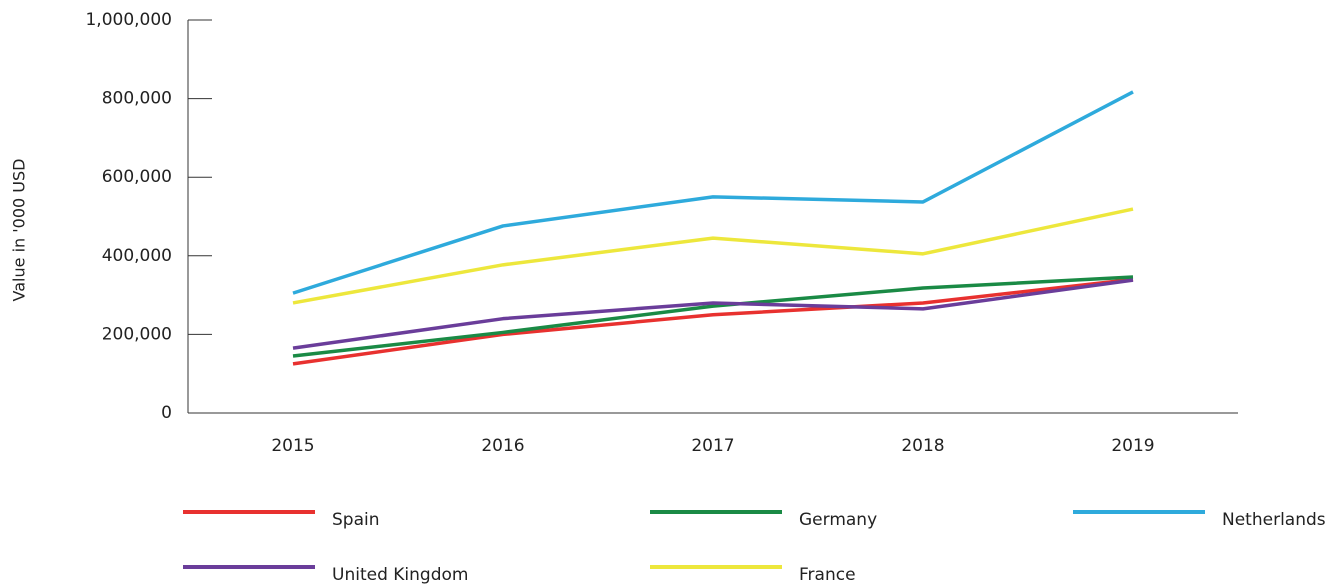 The width and height of the screenshot is (1336, 588). What do you see at coordinates (356, 520) in the screenshot?
I see `legend-label: Spain` at bounding box center [356, 520].